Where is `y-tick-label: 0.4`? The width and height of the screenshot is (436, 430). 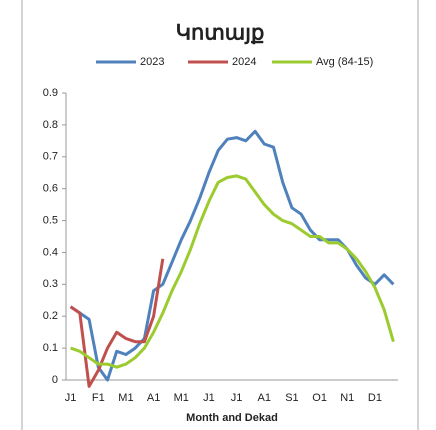
y-tick-label: 0.4 is located at coordinates (50, 252).